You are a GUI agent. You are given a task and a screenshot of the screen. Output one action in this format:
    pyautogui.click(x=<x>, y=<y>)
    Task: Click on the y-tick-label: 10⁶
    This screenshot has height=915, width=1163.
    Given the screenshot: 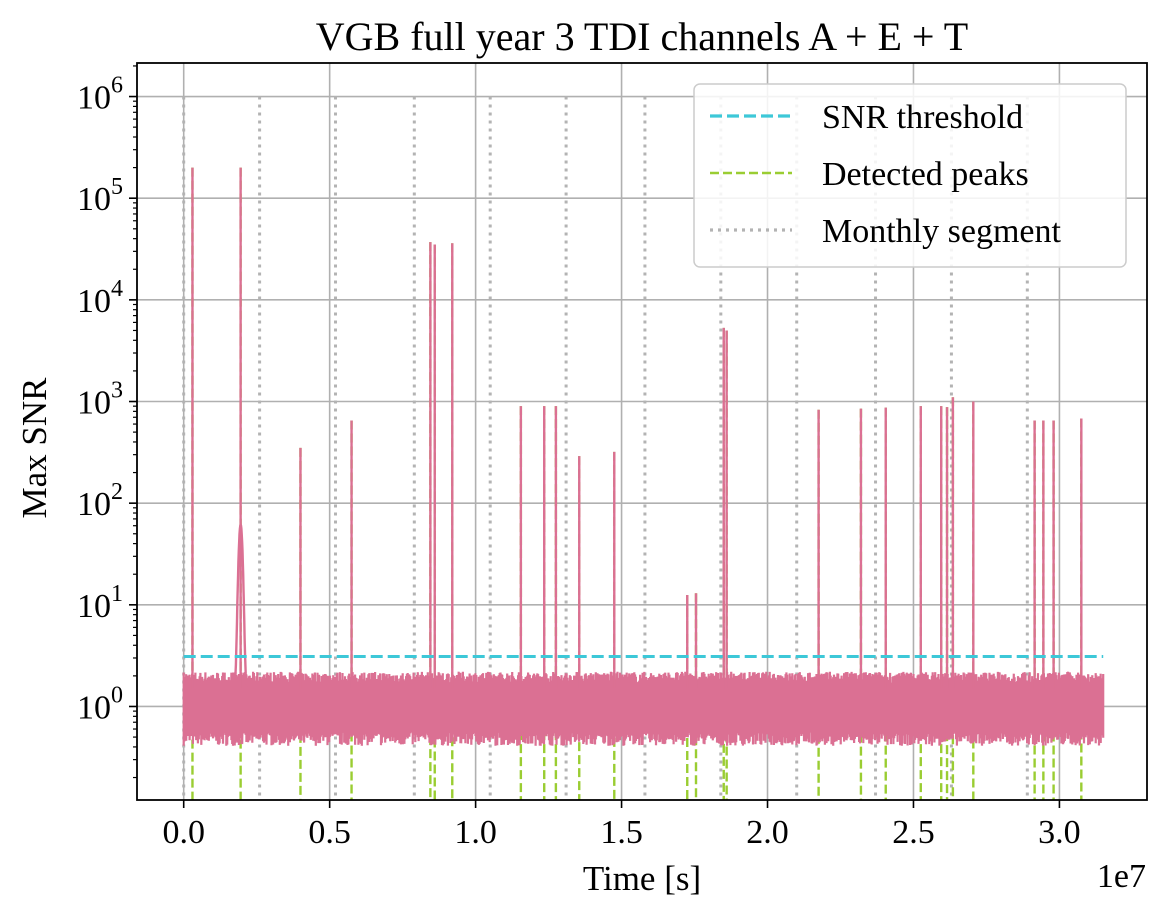 What is the action you would take?
    pyautogui.click(x=100, y=95)
    